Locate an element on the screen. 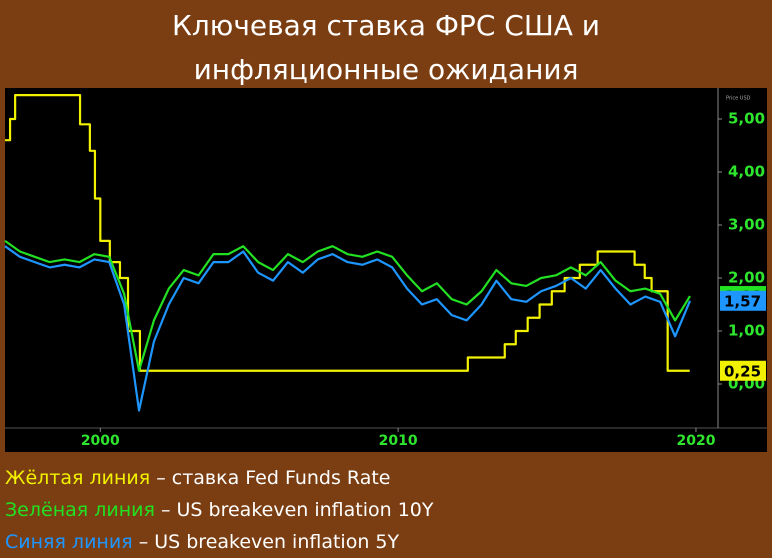 This screenshot has width=772, height=558. legend-entry: Синяя линия – US breakeven inflation 5Y is located at coordinates (219, 542).